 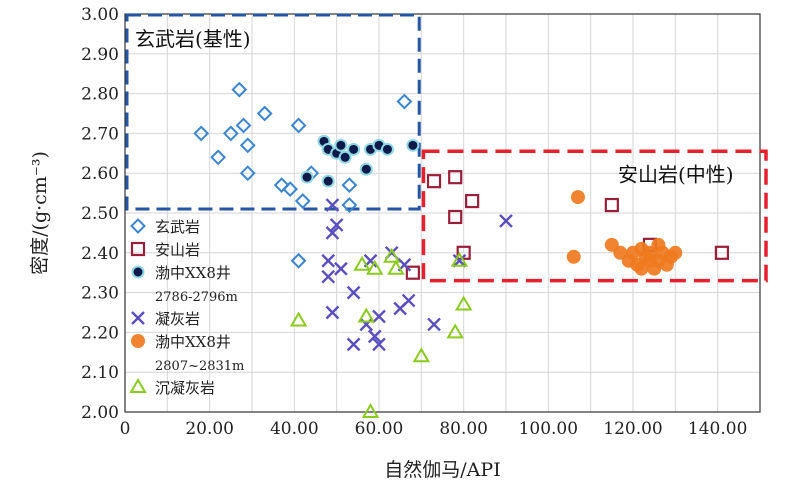 I want to click on x-tick-label: 60.00, so click(x=379, y=429).